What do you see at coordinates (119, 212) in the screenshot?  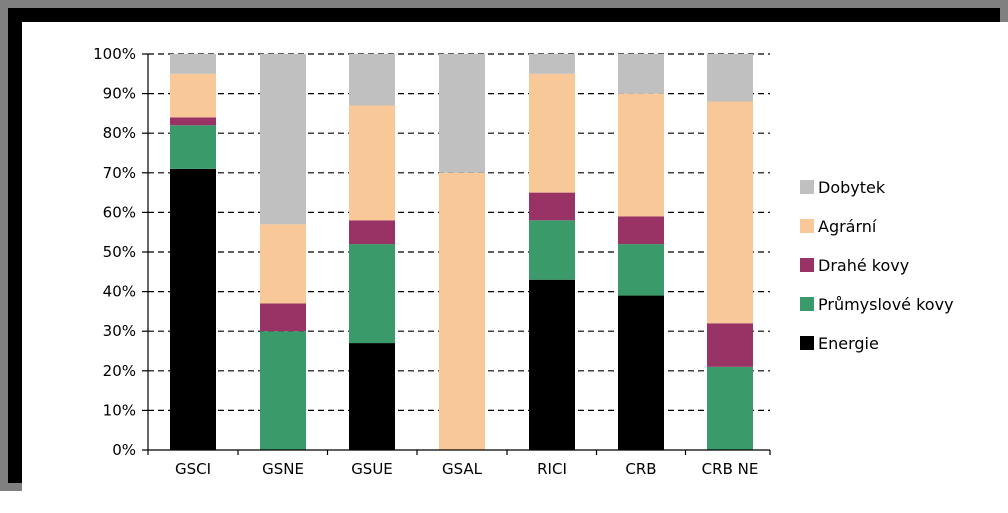 I see `y-tick-label: 60%` at bounding box center [119, 212].